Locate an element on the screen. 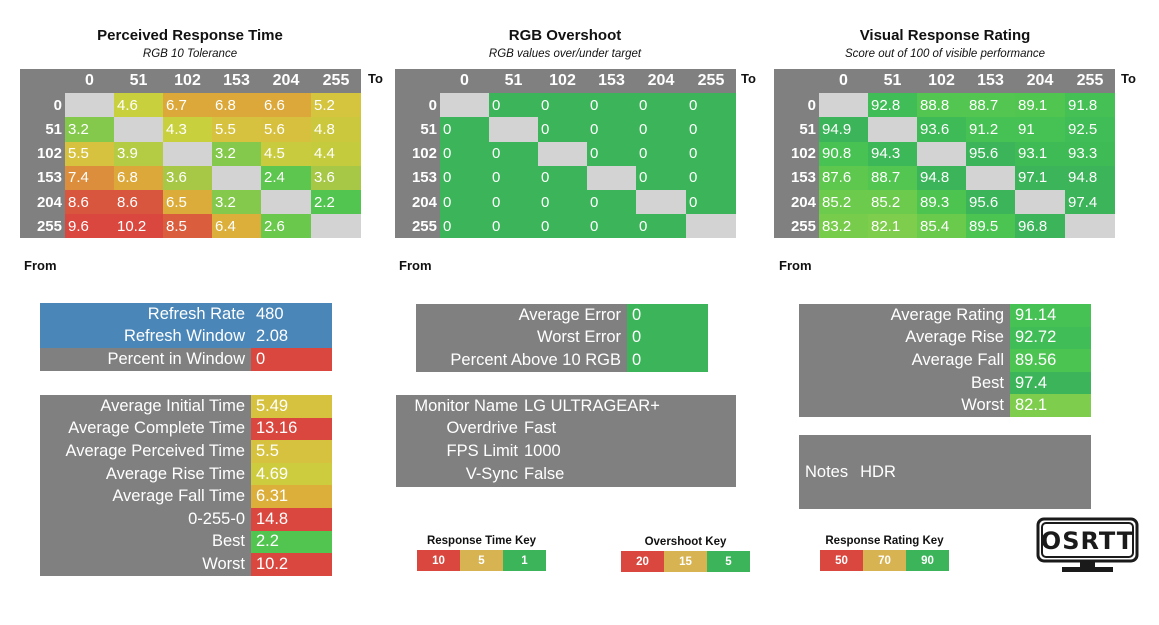  time-stat-label: Average Complete Time is located at coordinates (145, 429).